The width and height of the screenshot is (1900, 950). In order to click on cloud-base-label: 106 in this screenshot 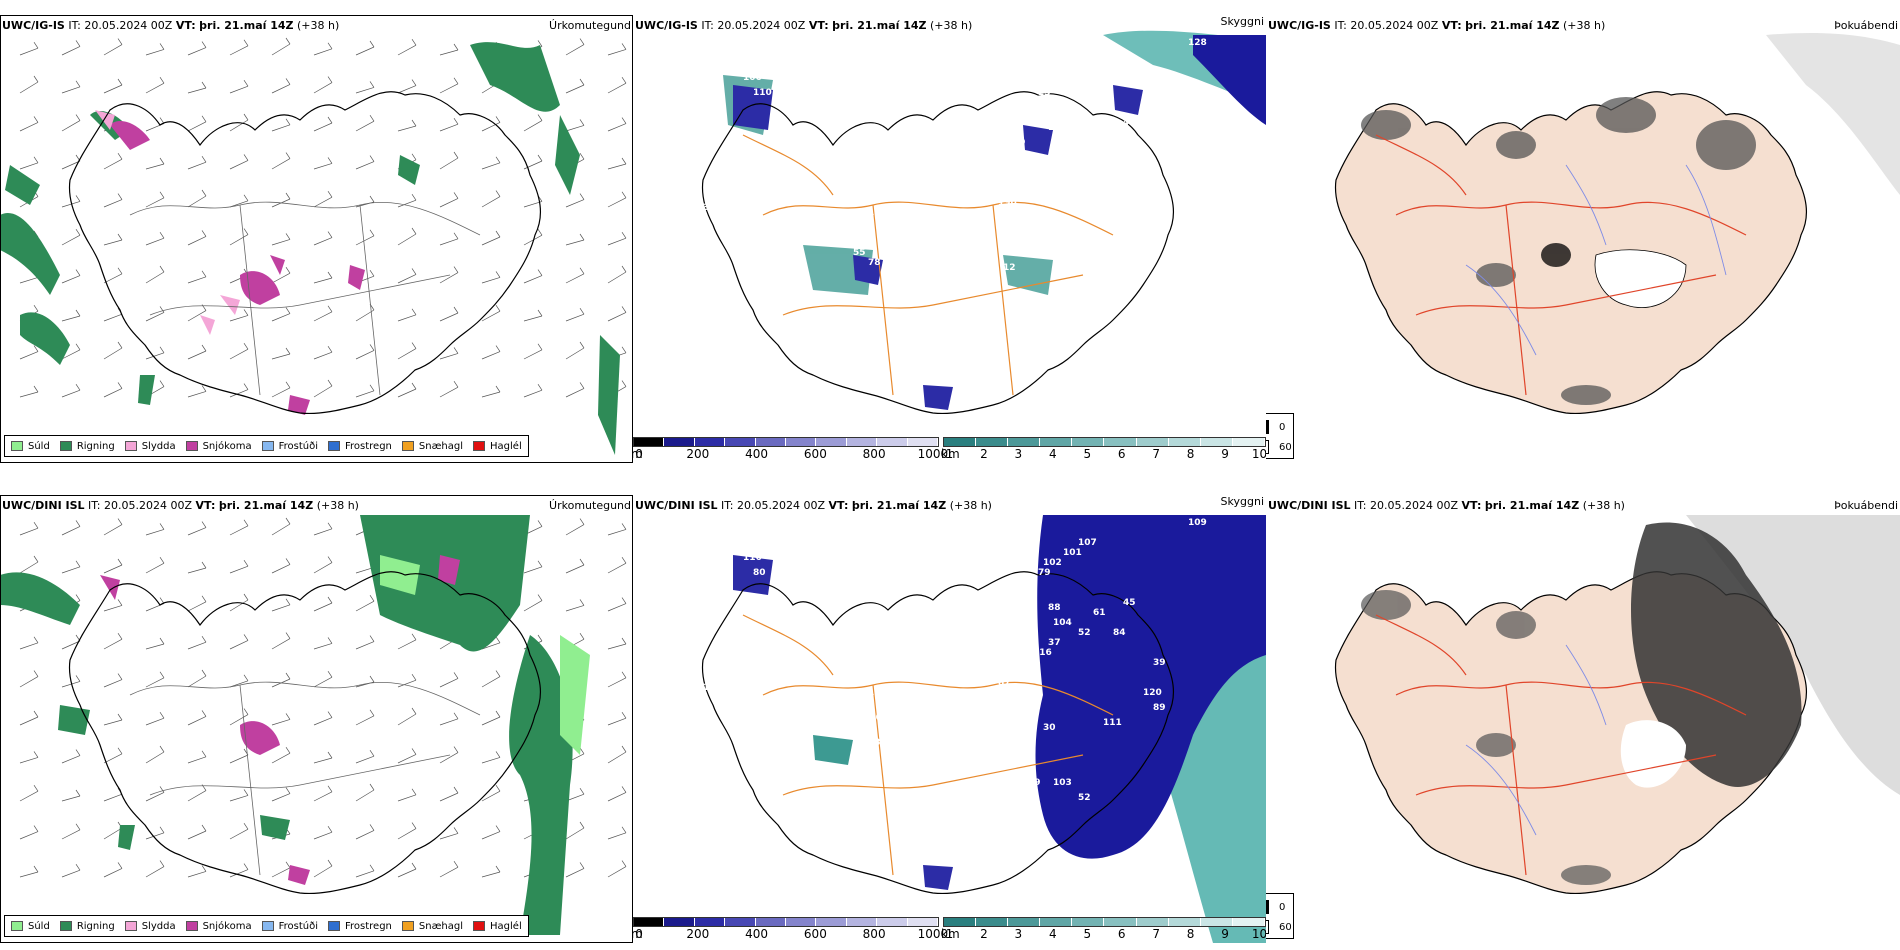, I will do `click(872, 718)`.